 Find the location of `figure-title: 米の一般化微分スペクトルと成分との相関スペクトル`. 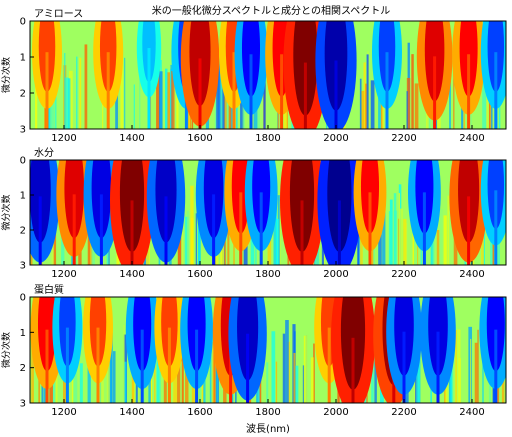

figure-title: 米の一般化微分スペクトルと成分との相関スペクトル is located at coordinates (271, 10).